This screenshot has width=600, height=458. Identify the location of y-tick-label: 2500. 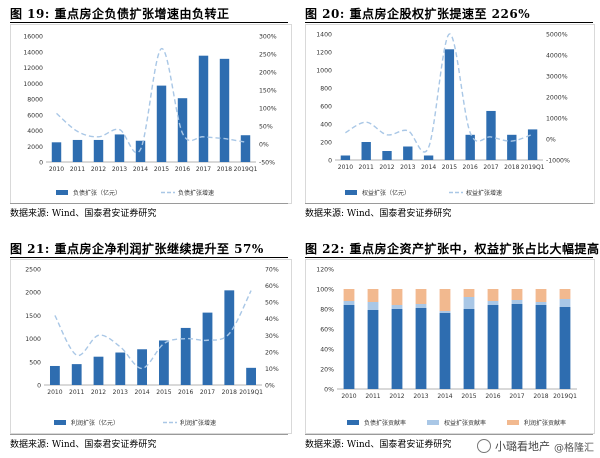
(33, 270).